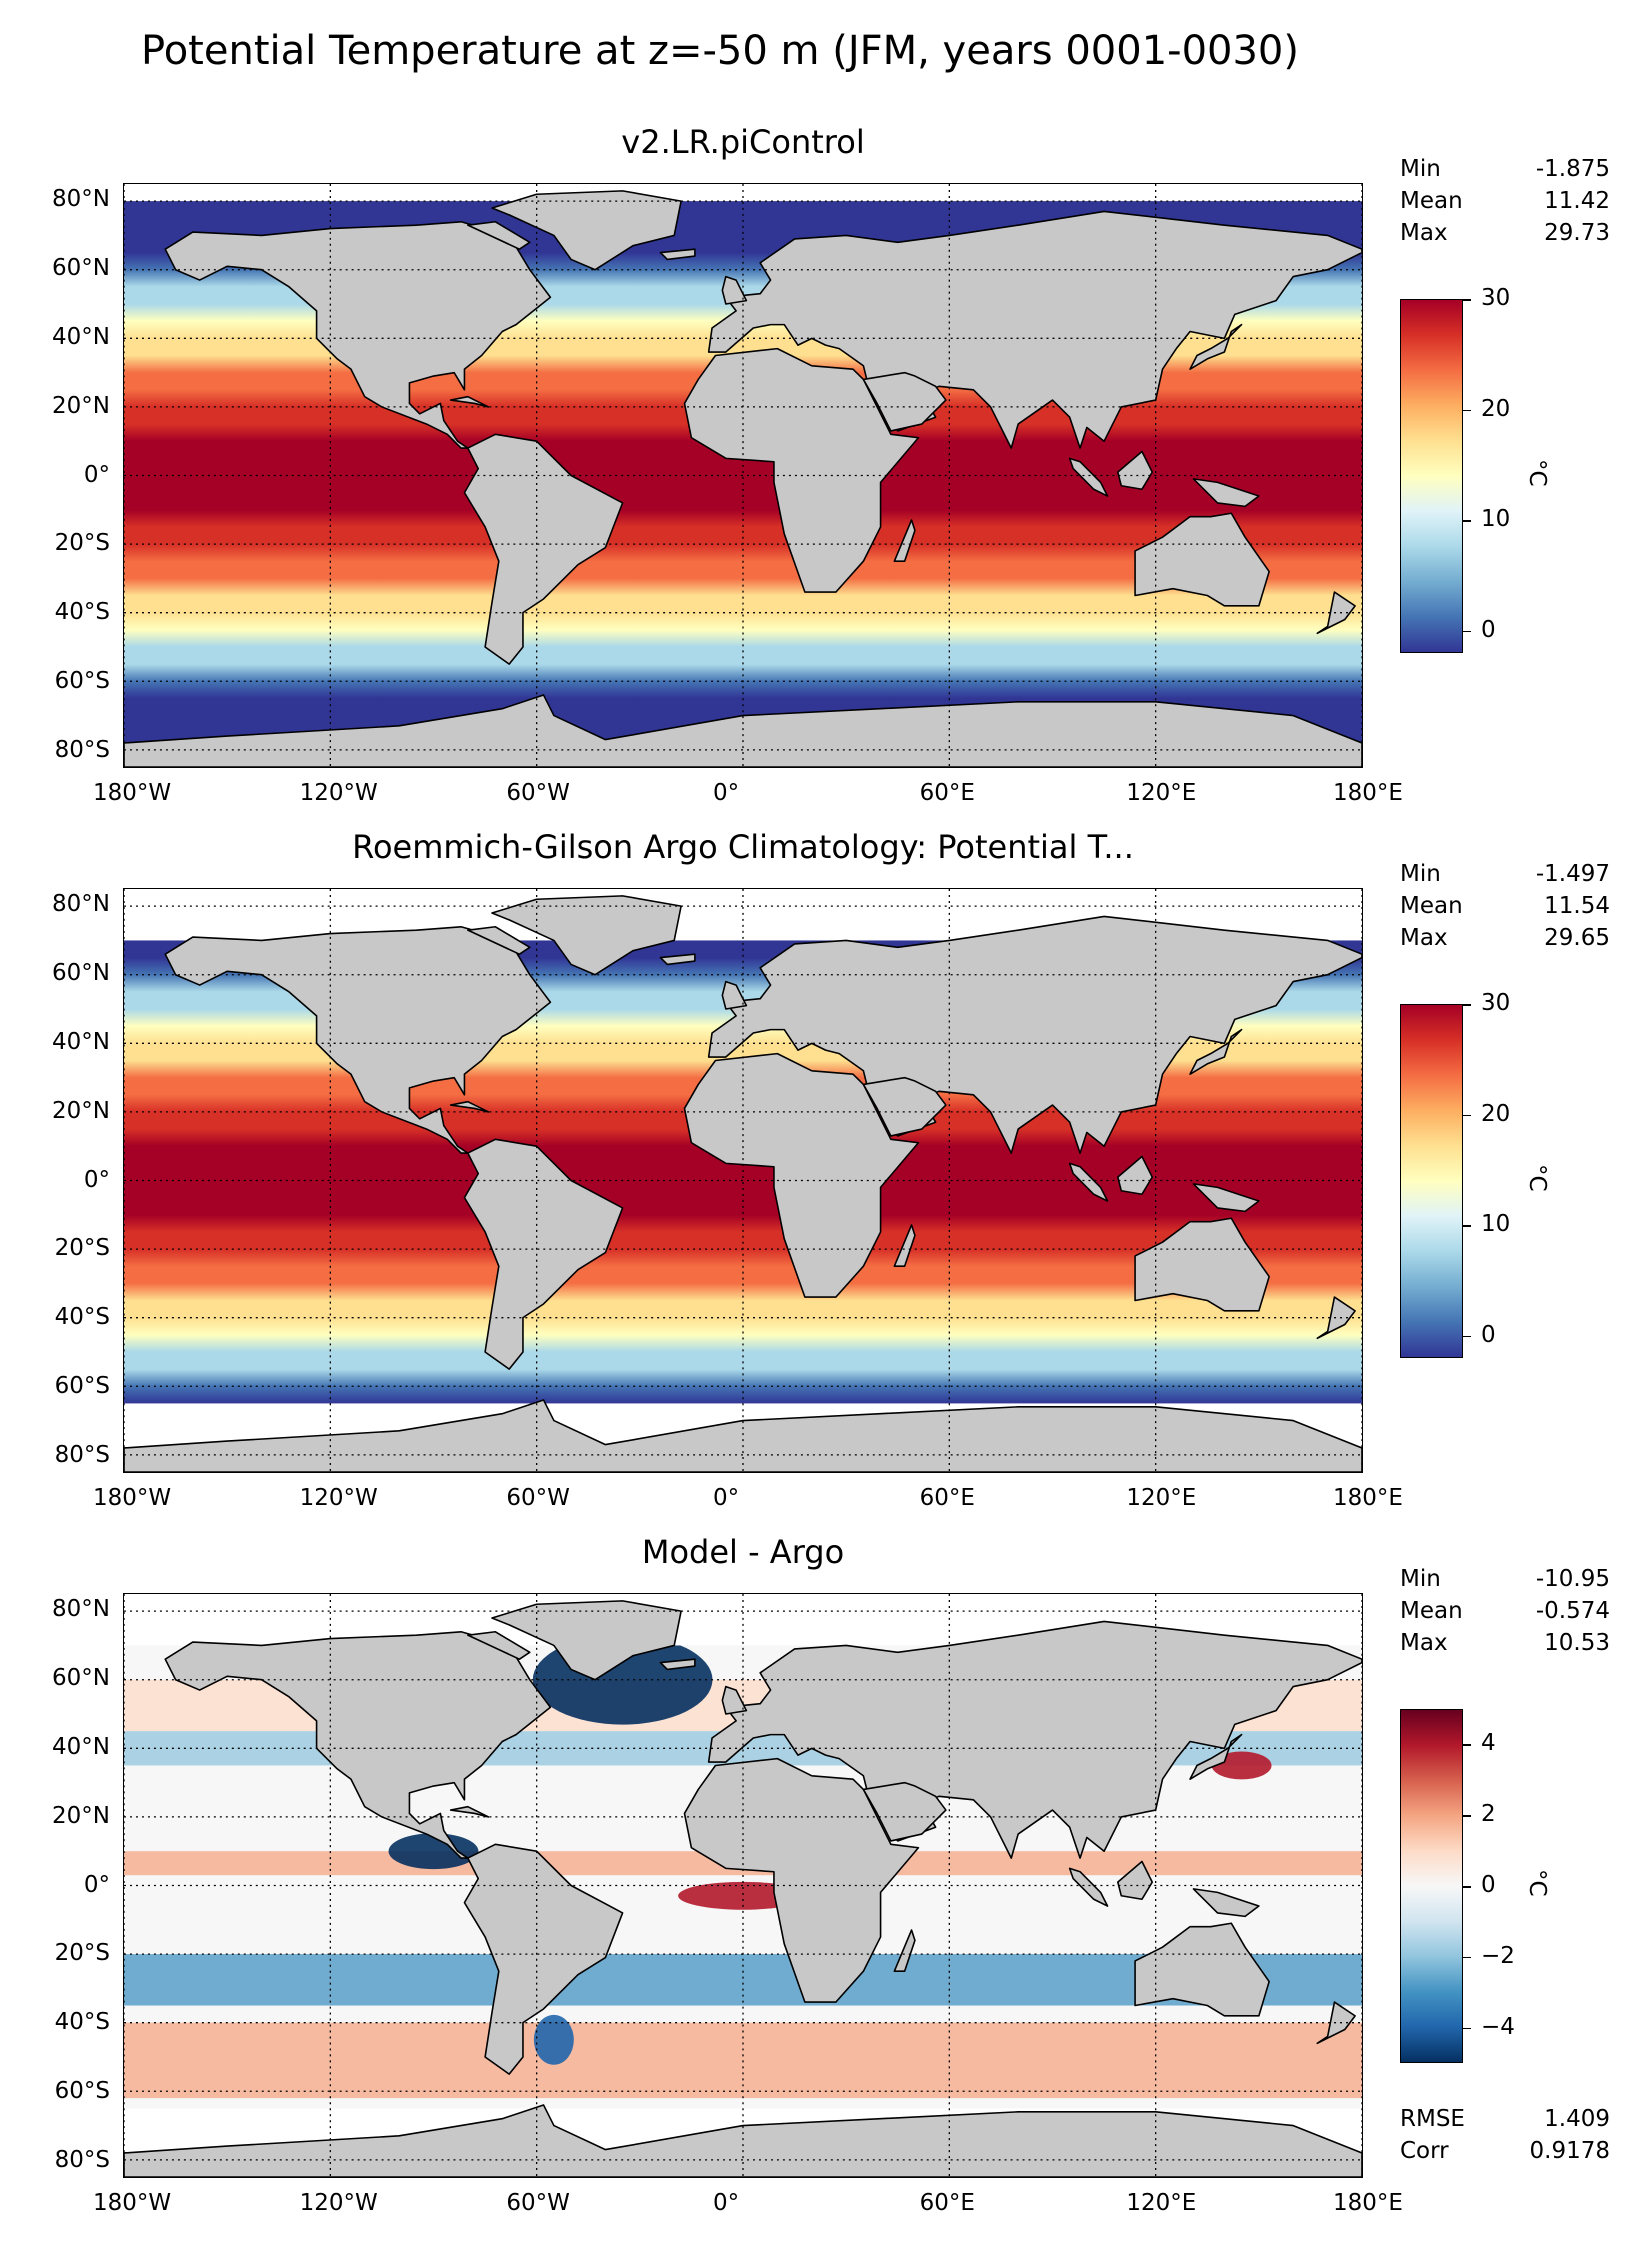 The height and width of the screenshot is (2265, 1651). I want to click on colorbar-tick-label: 4, so click(1488, 1743).